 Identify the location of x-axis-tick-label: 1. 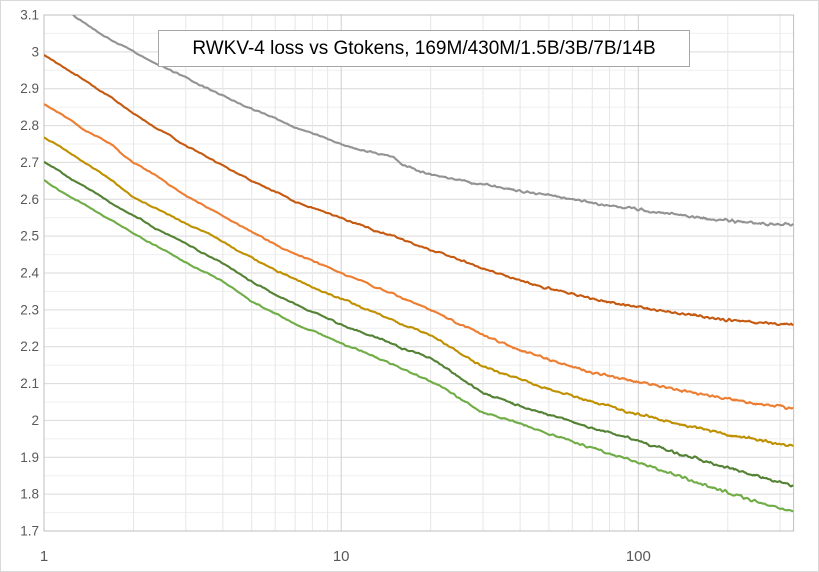
(44, 556).